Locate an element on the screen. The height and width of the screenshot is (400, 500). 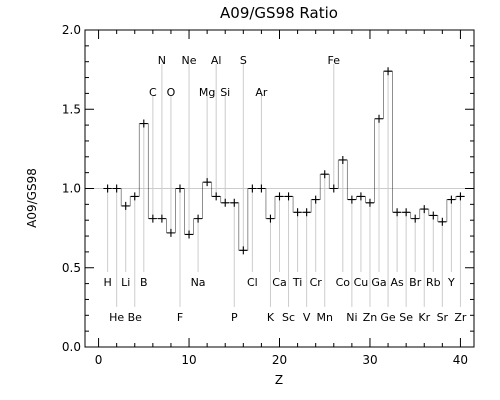
element-label-zn: Zn is located at coordinates (370, 317).